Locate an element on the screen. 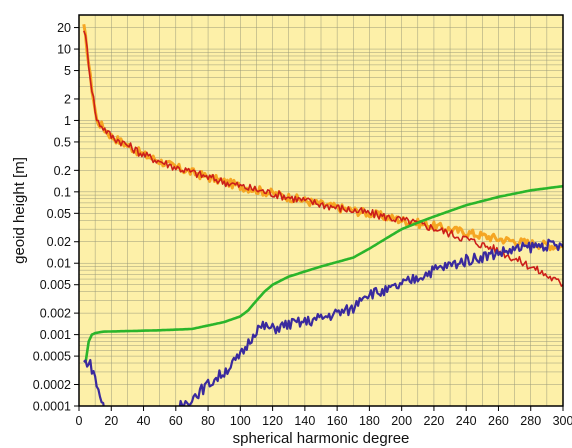  y-tick-label: 5 is located at coordinates (67, 71).